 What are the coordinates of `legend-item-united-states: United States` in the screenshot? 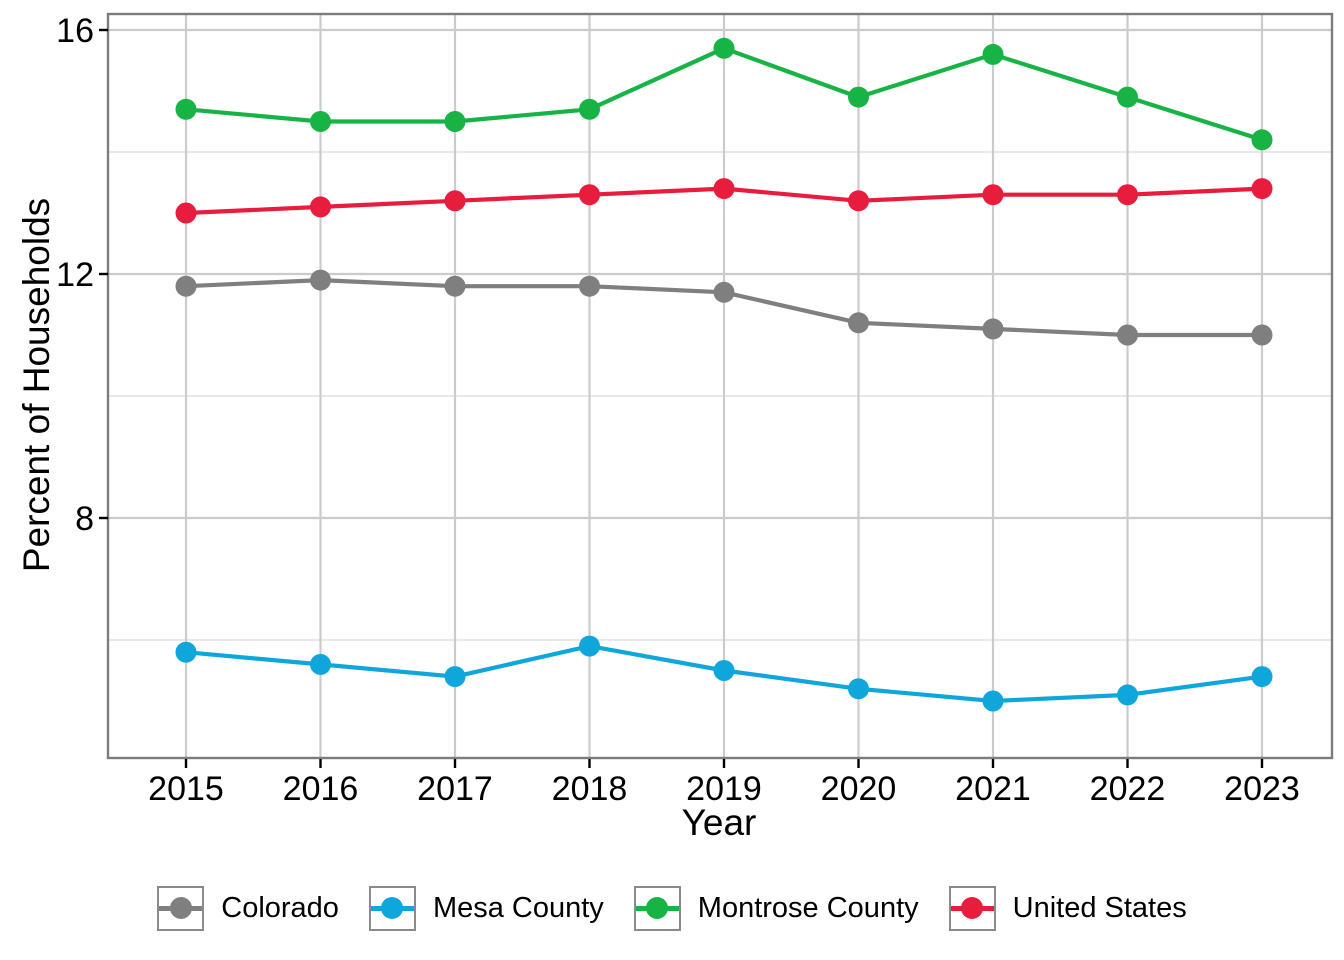 It's located at (1067, 908).